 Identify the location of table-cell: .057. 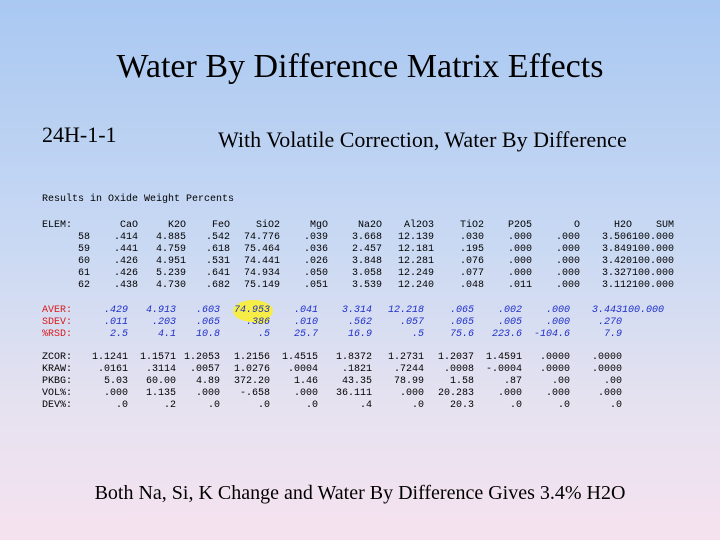
(411, 322).